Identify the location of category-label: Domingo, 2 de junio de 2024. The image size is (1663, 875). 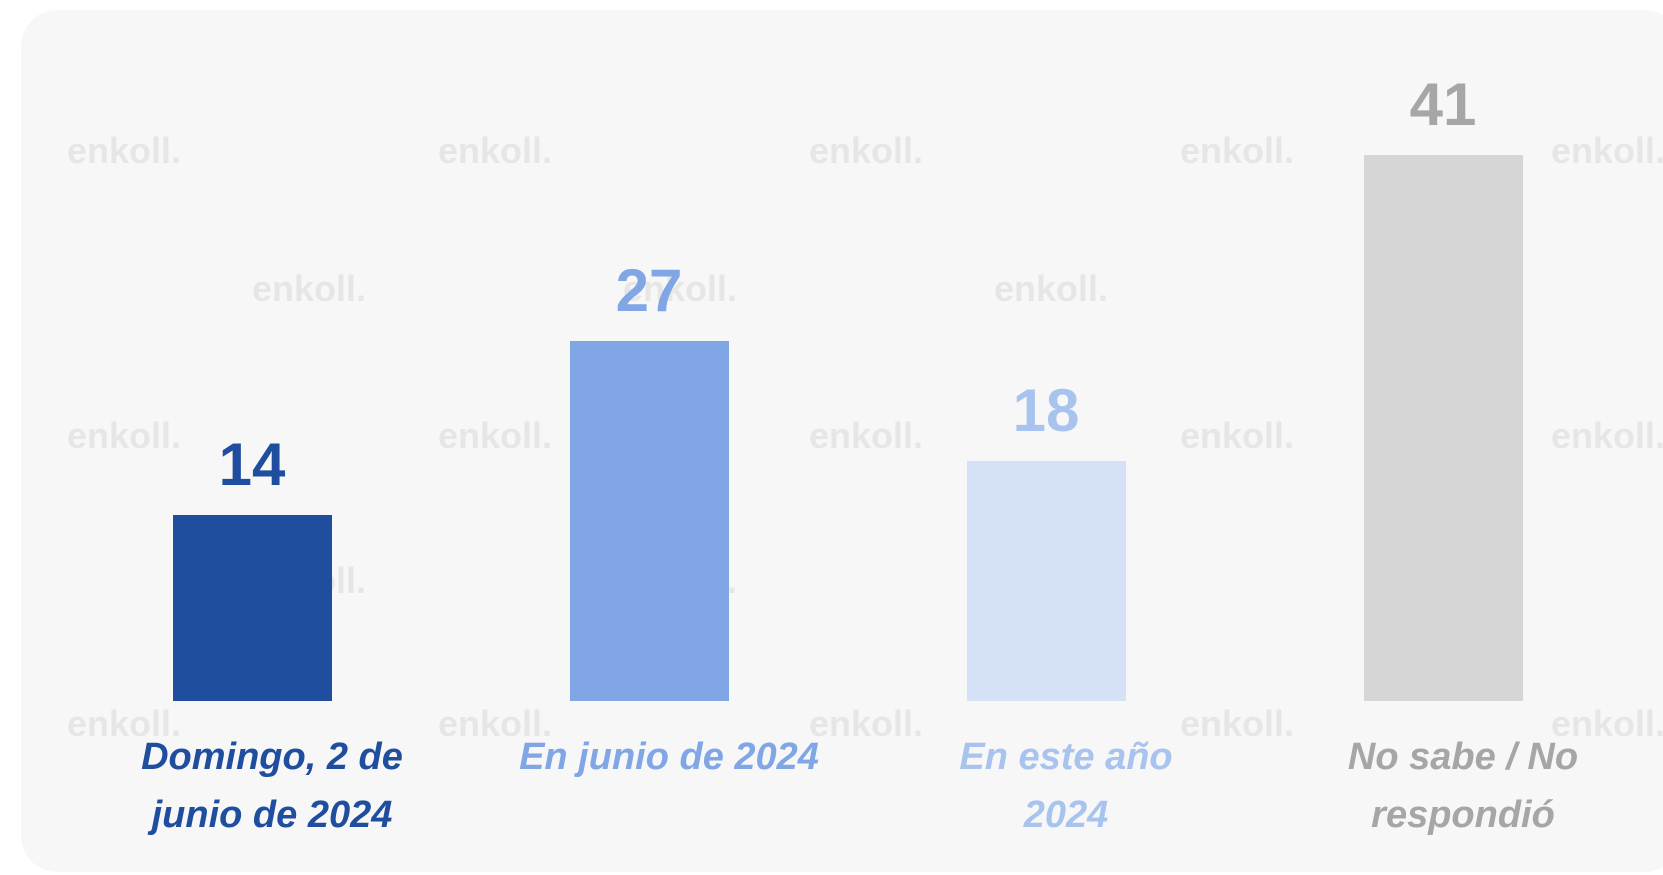
(272, 786).